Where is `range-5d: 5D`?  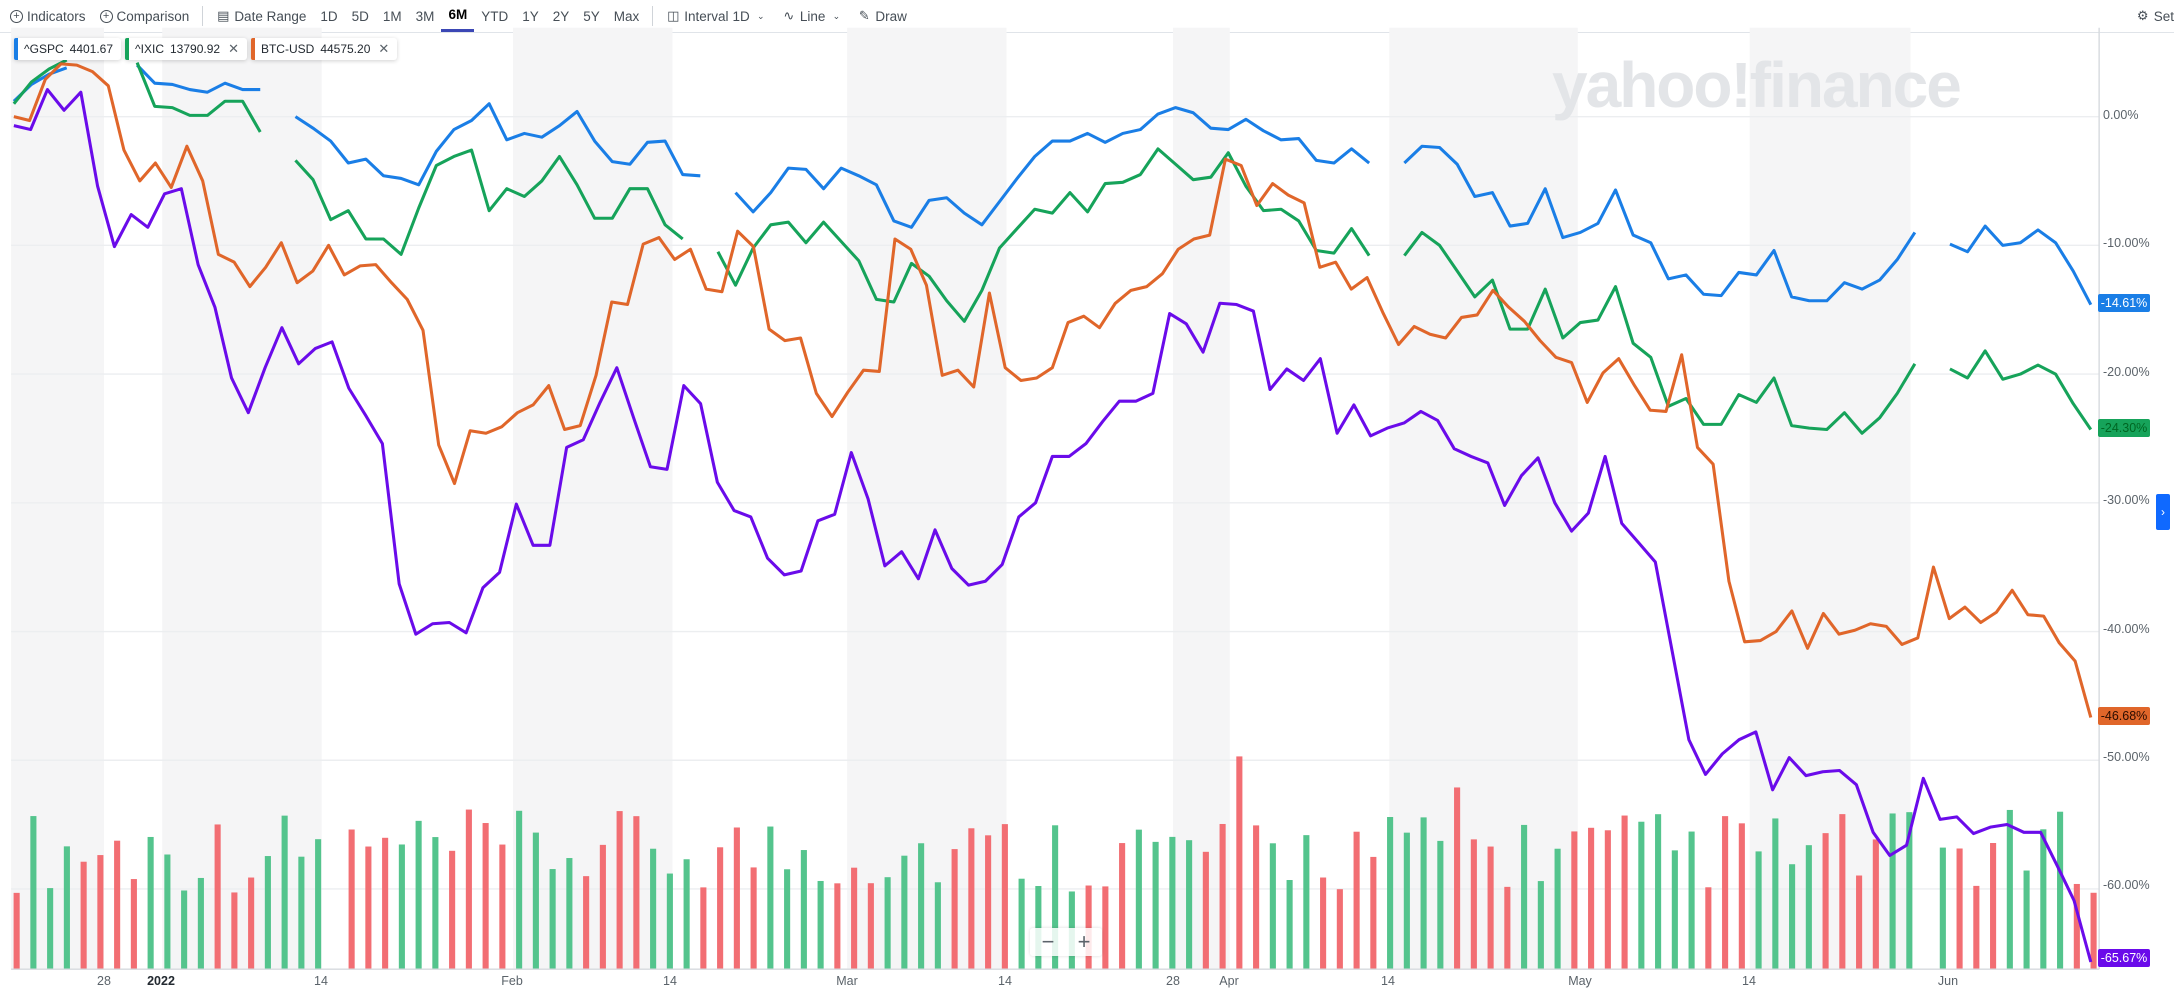 range-5d: 5D is located at coordinates (360, 16).